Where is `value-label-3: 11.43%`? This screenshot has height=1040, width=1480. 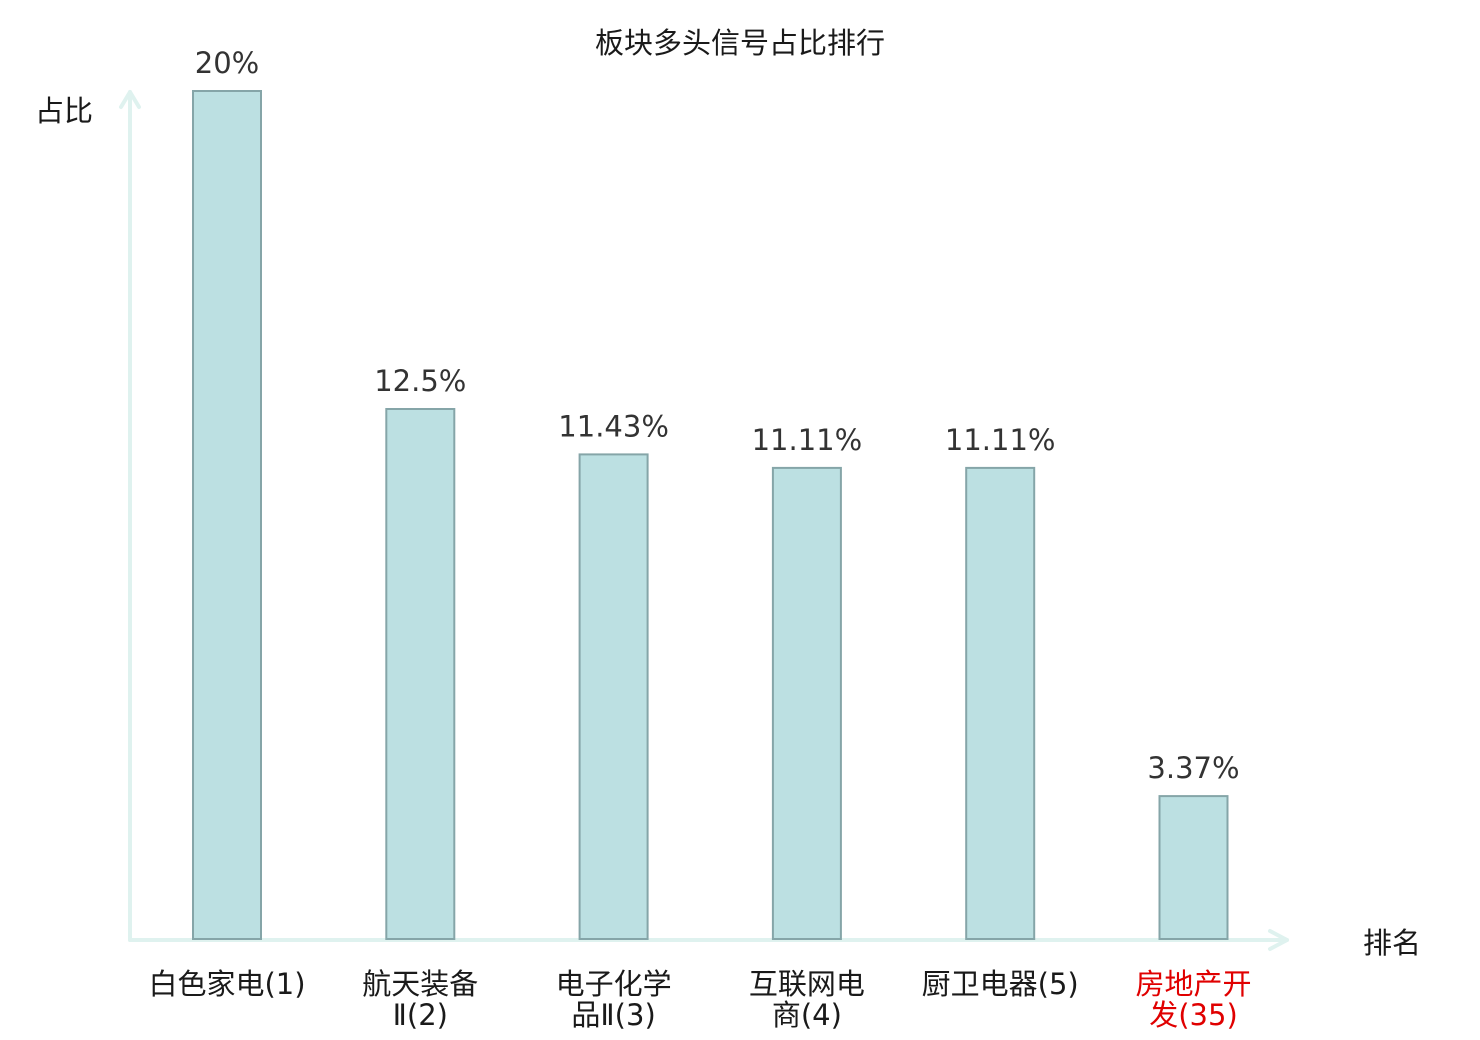 value-label-3: 11.43% is located at coordinates (613, 426).